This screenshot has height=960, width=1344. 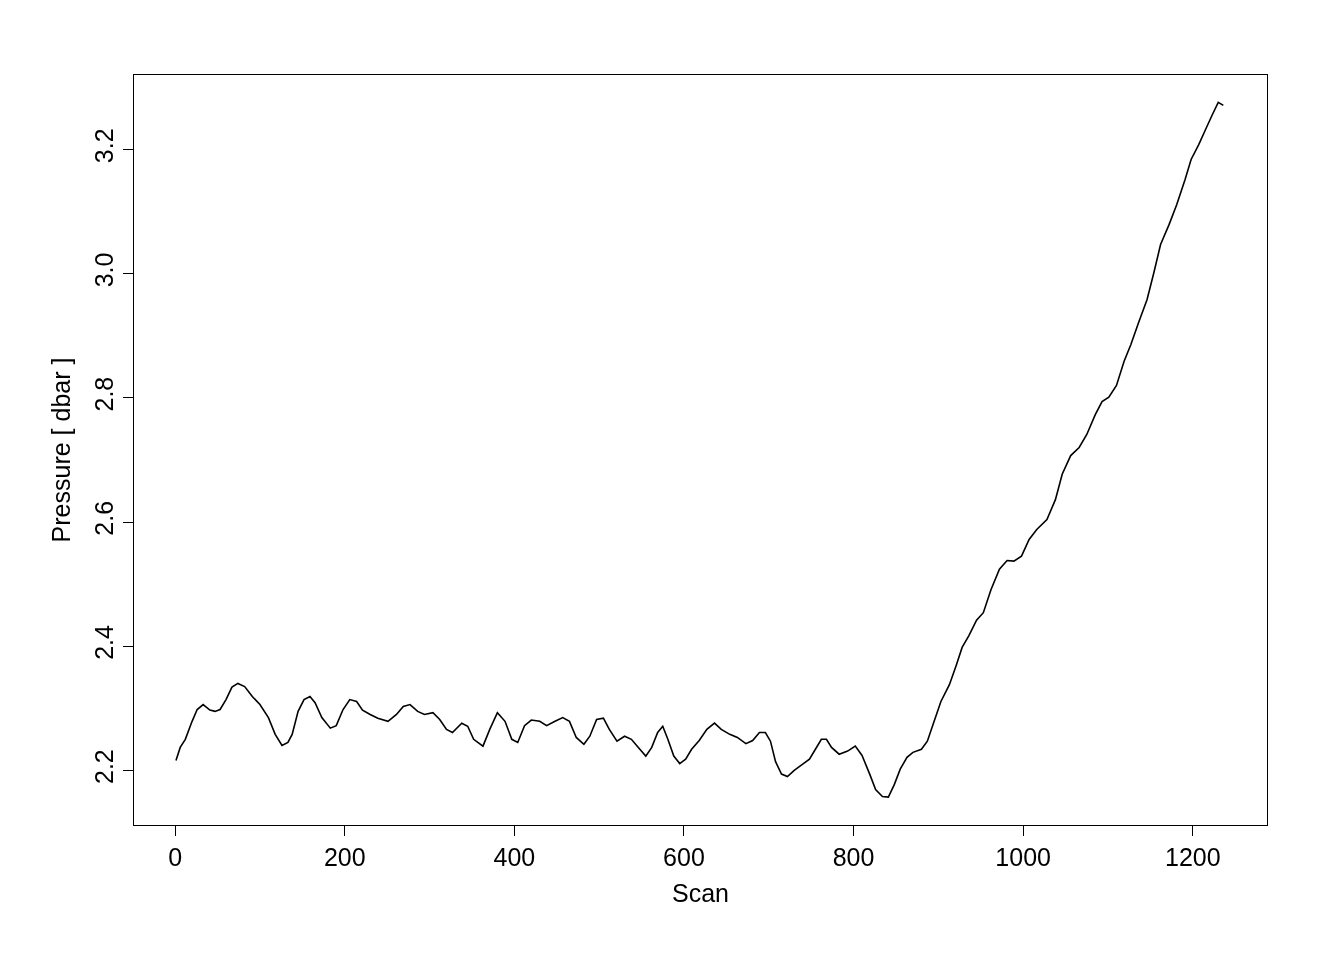 What do you see at coordinates (514, 857) in the screenshot?
I see `x-tick-label: 400` at bounding box center [514, 857].